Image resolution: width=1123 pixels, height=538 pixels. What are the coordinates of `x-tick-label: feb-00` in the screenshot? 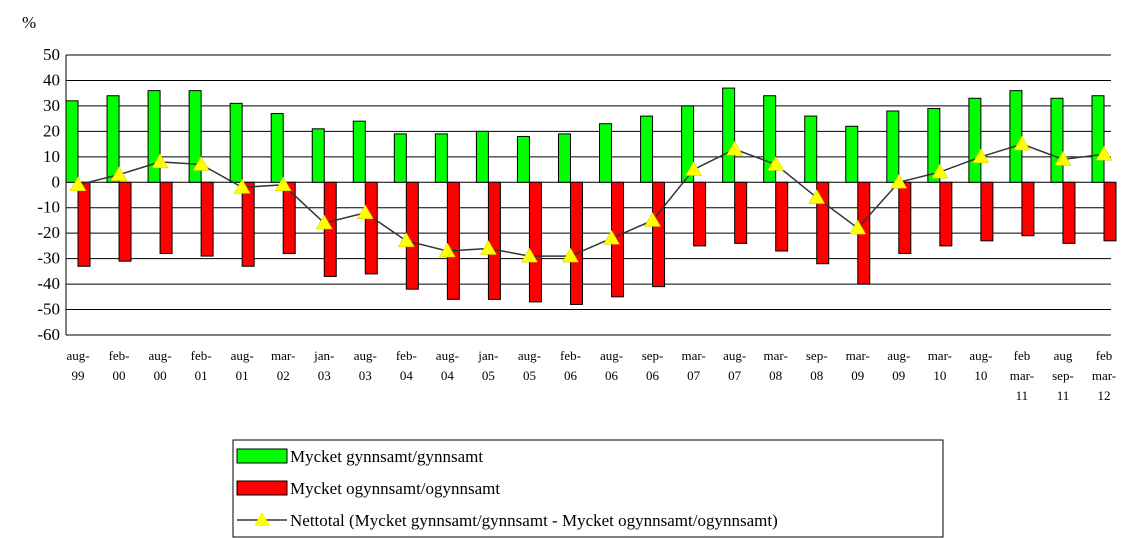 It's located at (119, 365).